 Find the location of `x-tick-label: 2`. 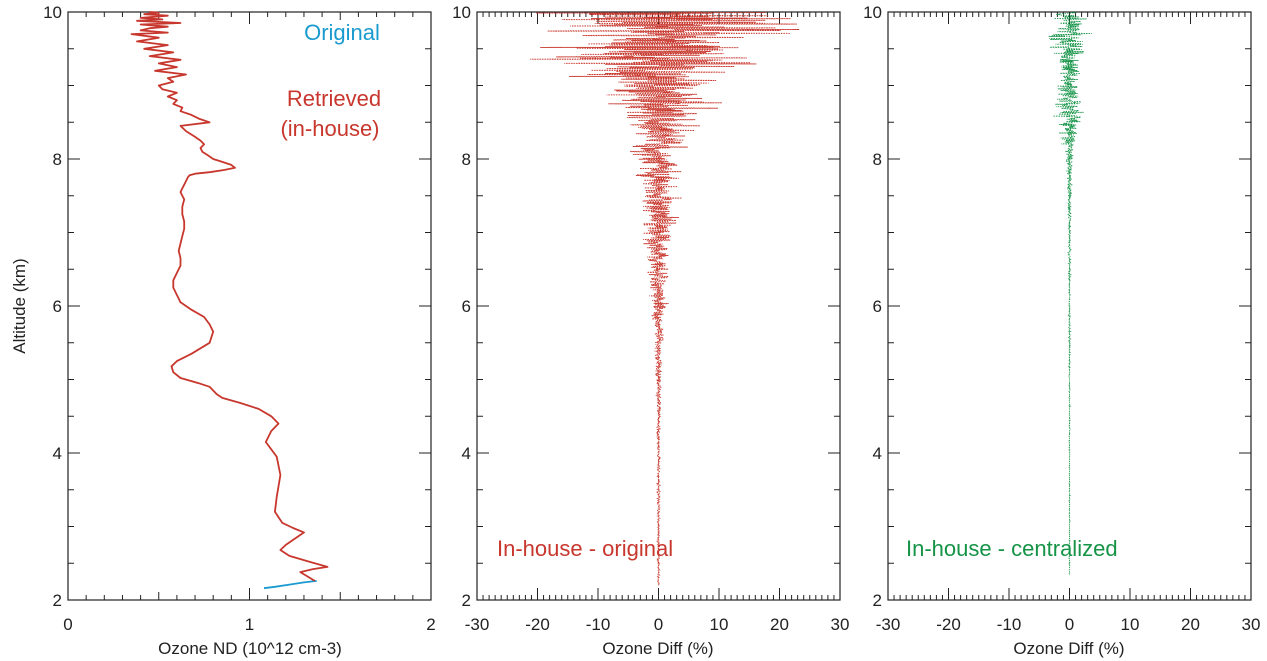

x-tick-label: 2 is located at coordinates (430, 624).